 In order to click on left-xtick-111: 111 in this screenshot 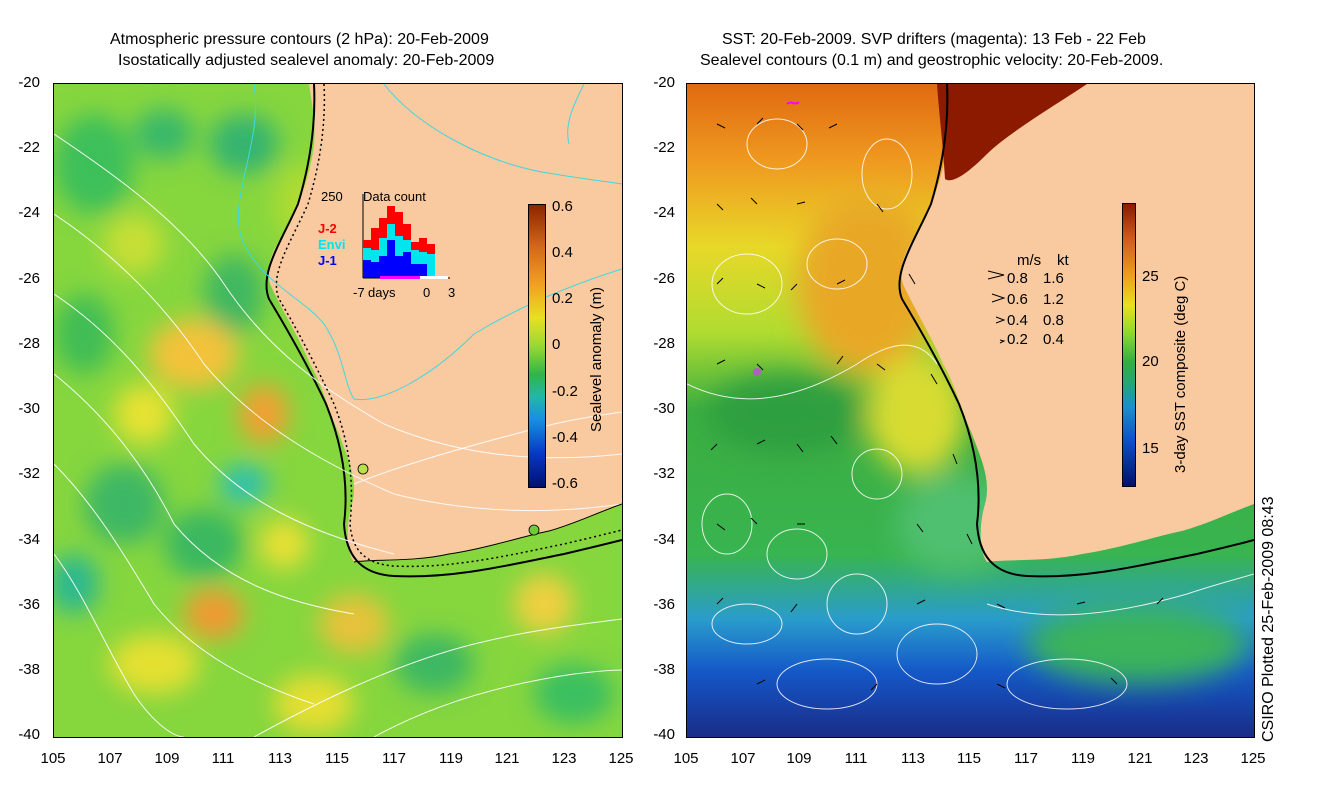, I will do `click(223, 758)`.